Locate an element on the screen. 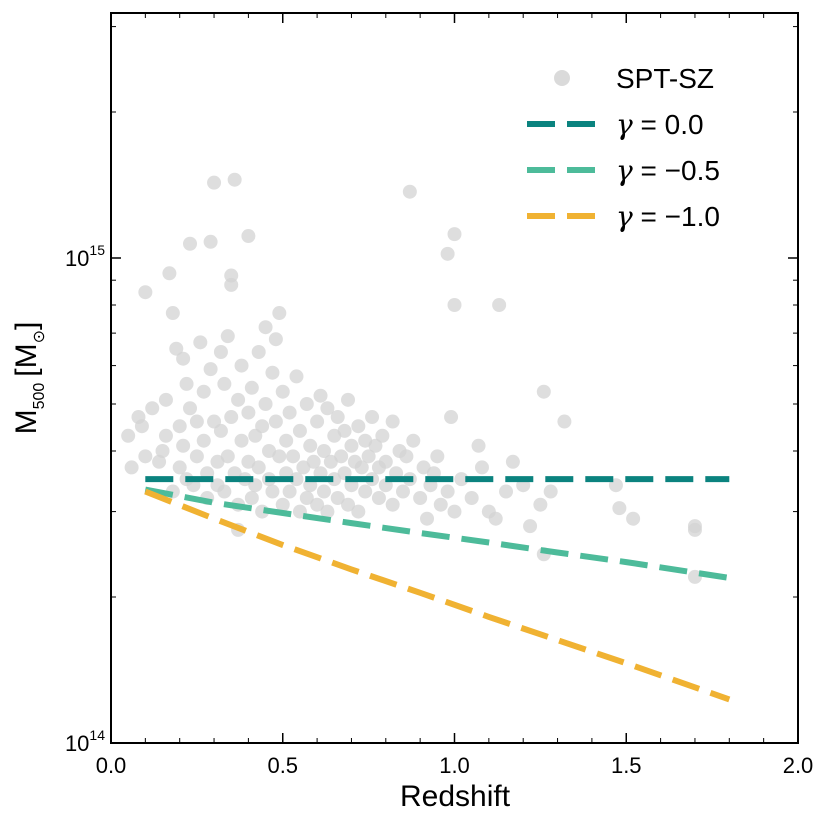 The width and height of the screenshot is (830, 830). y-axis-title: M500 [M⊙] is located at coordinates (29, 378).